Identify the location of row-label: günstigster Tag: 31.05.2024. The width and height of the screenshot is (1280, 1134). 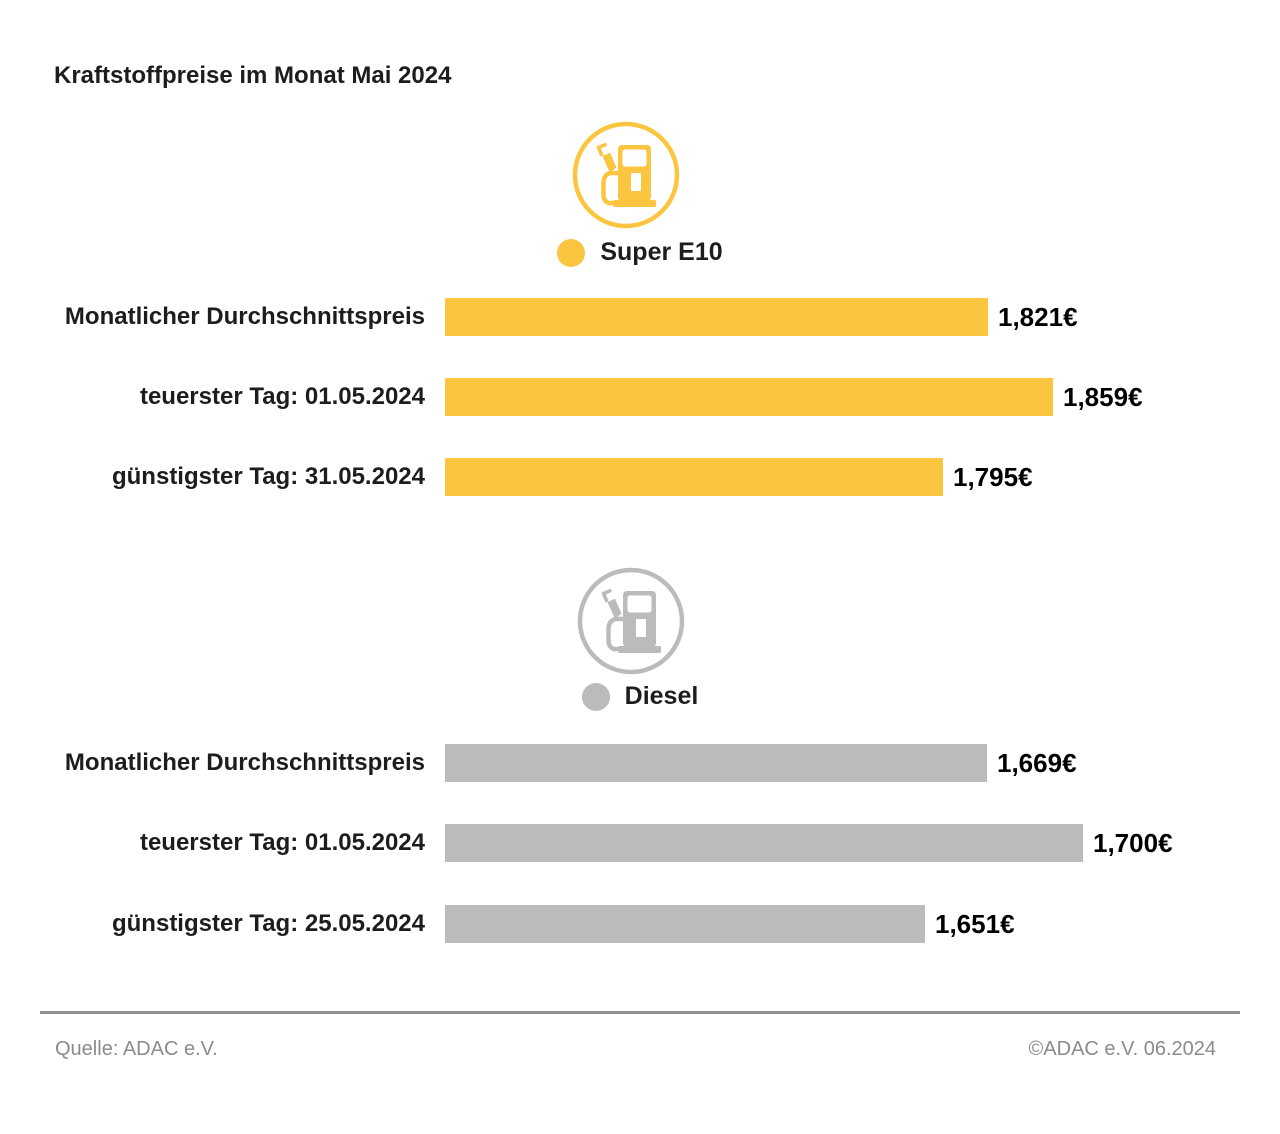
(268, 476).